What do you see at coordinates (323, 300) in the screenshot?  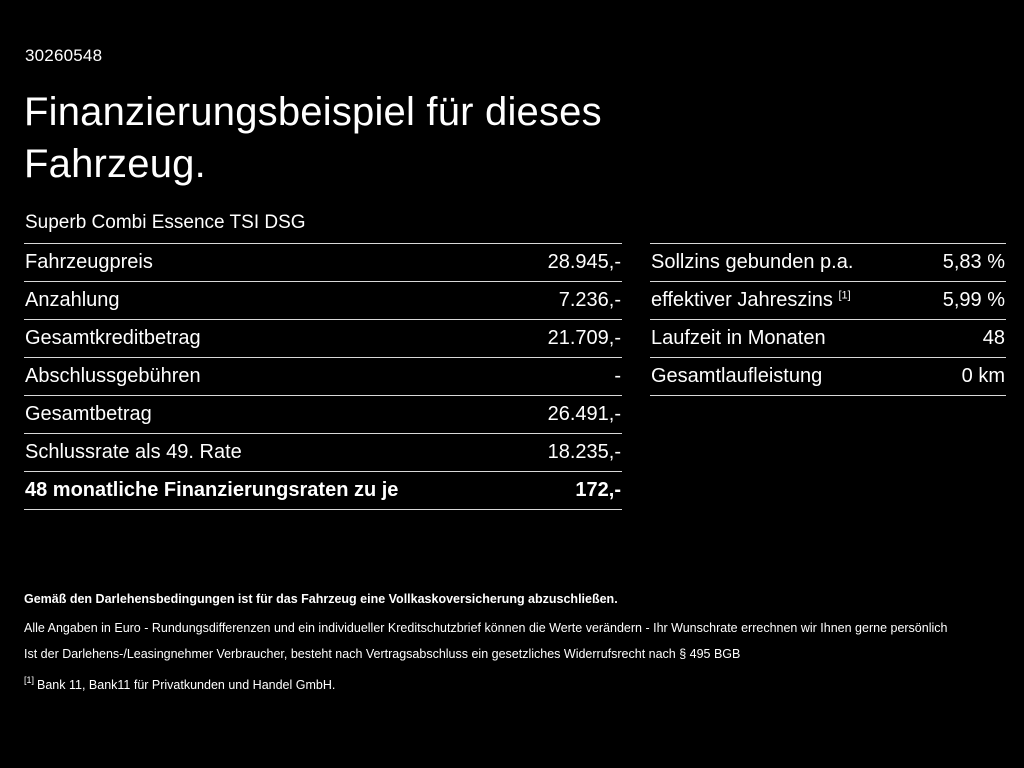 I see `table-row: Anzahlung 7.236,-` at bounding box center [323, 300].